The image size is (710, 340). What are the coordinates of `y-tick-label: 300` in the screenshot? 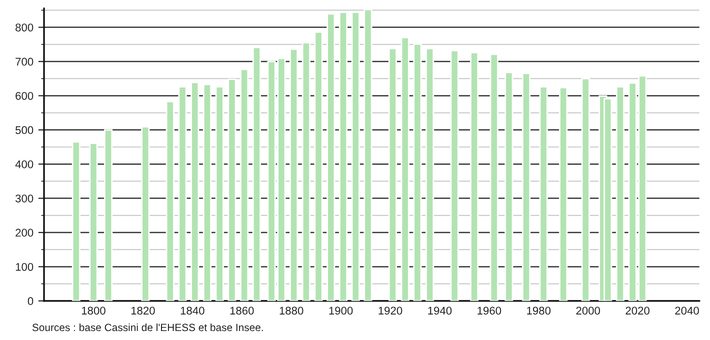 It's located at (24, 198).